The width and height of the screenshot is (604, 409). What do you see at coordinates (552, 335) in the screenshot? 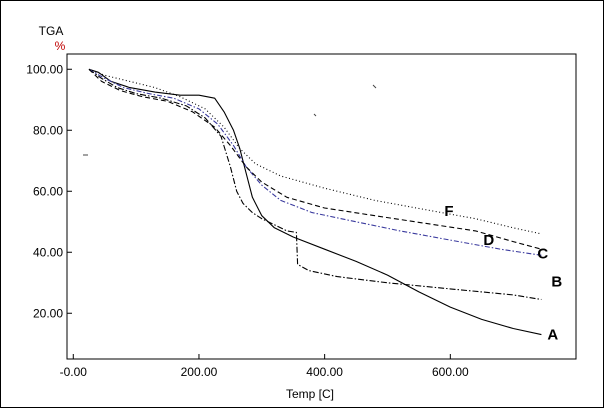
I see `curve-label-a: A` at bounding box center [552, 335].